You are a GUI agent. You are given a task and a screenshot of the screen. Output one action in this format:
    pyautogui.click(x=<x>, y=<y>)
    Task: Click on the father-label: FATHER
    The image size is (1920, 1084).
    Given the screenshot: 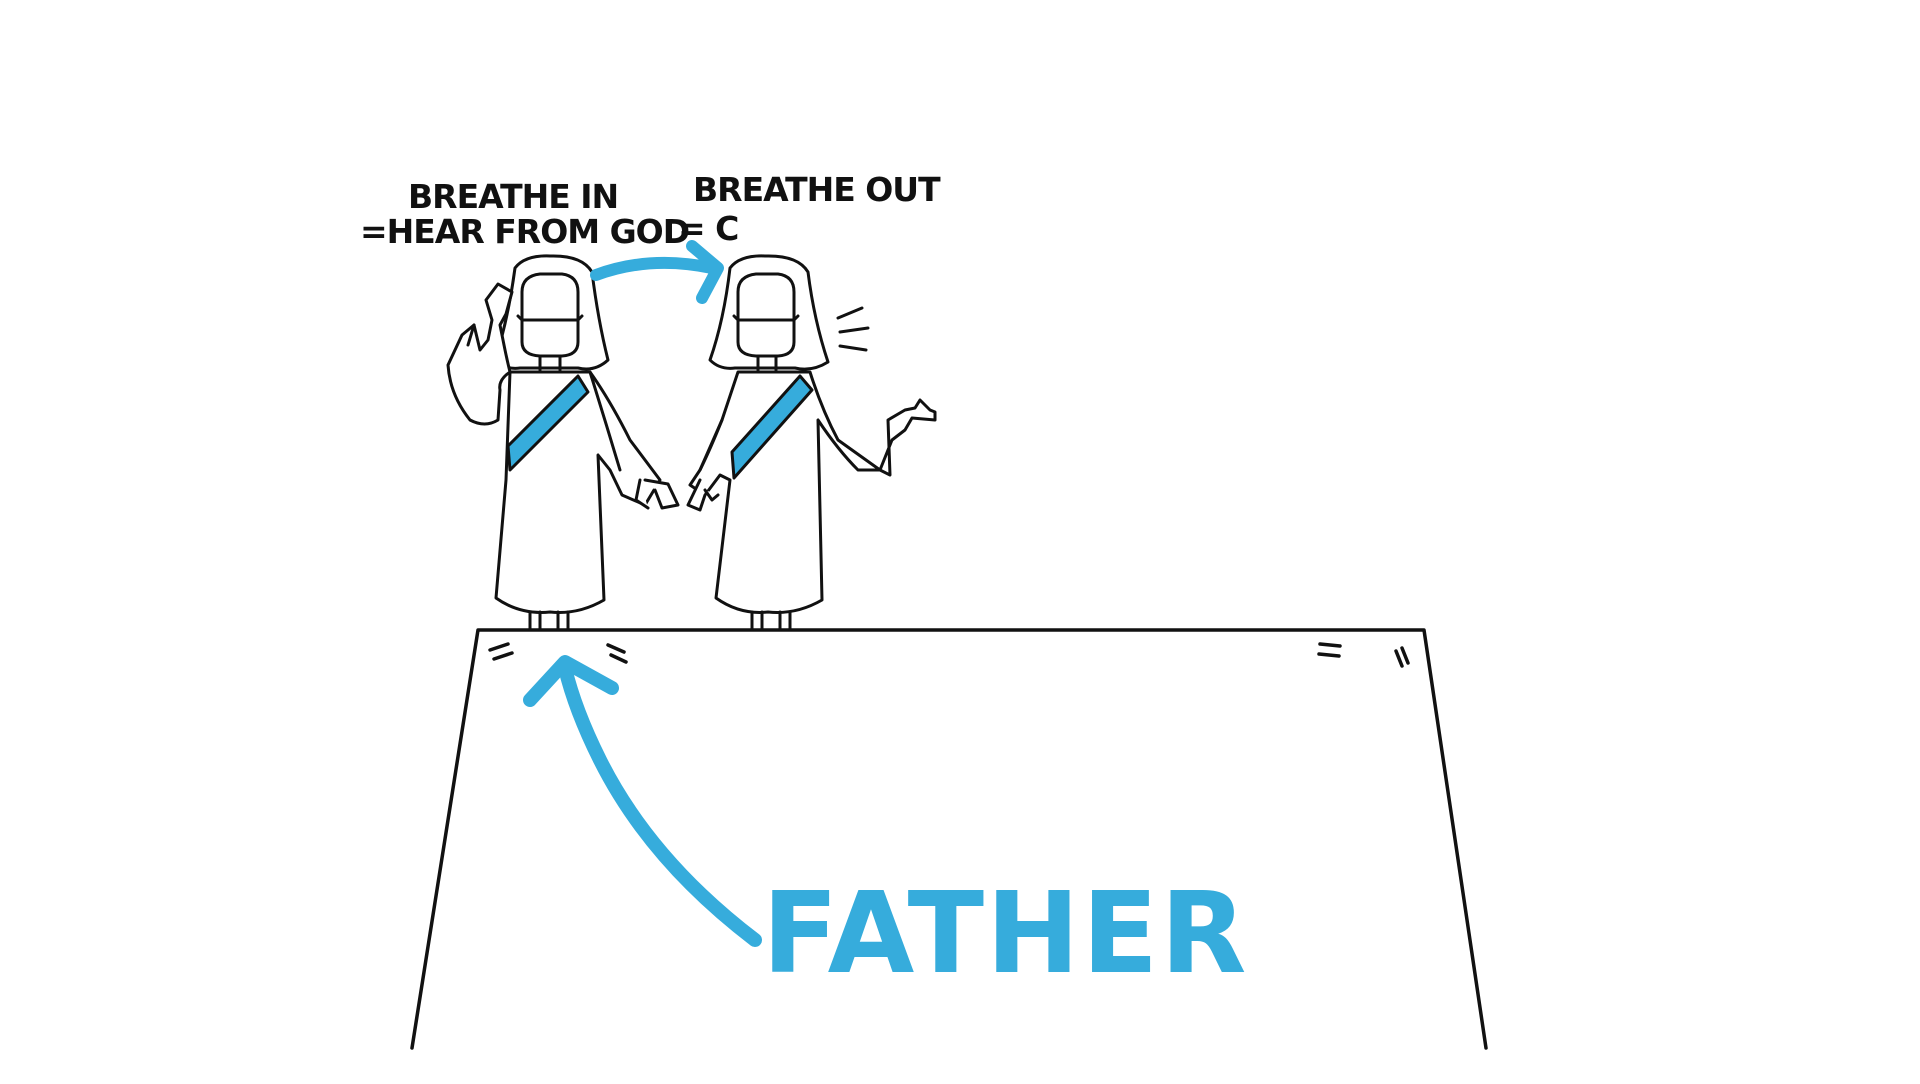 What is the action you would take?
    pyautogui.click(x=1005, y=934)
    